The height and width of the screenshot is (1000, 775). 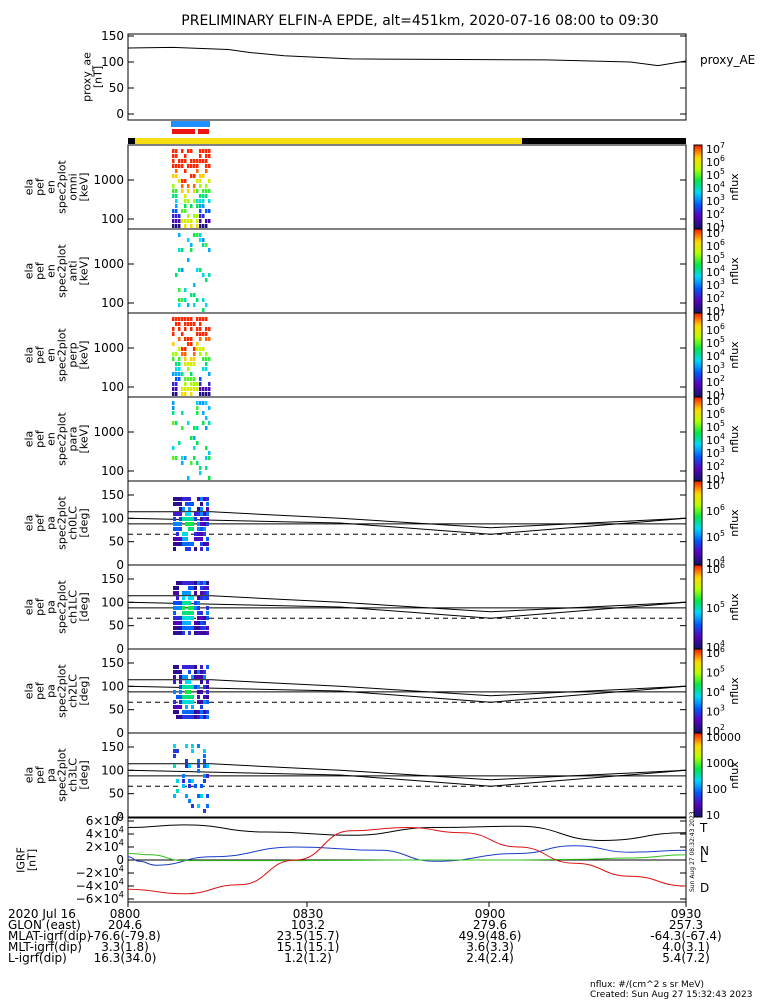 I want to click on y-axis-label-line: spec2plot, so click(x=62, y=187).